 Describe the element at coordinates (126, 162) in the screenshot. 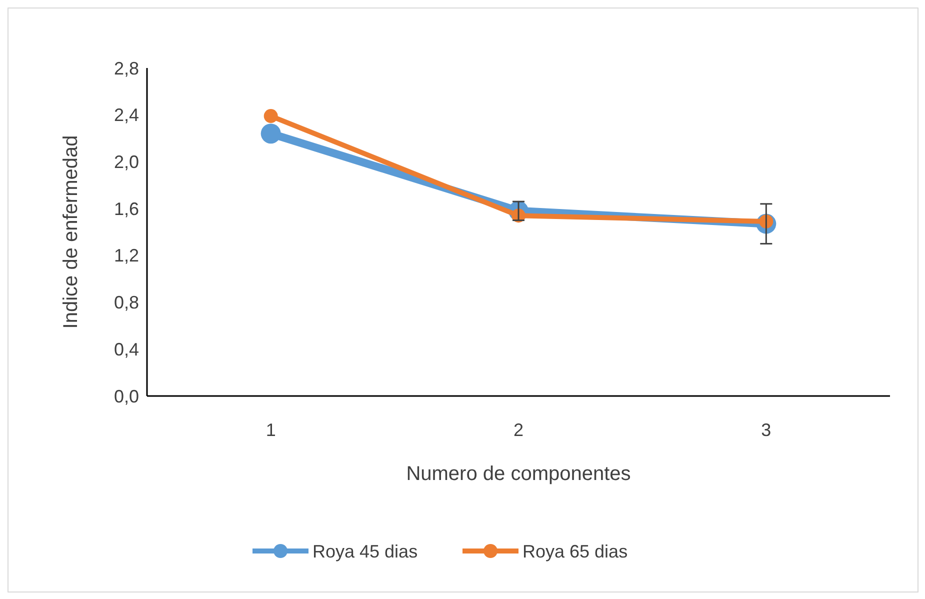

I see `y-tick-label: 2,0` at that location.